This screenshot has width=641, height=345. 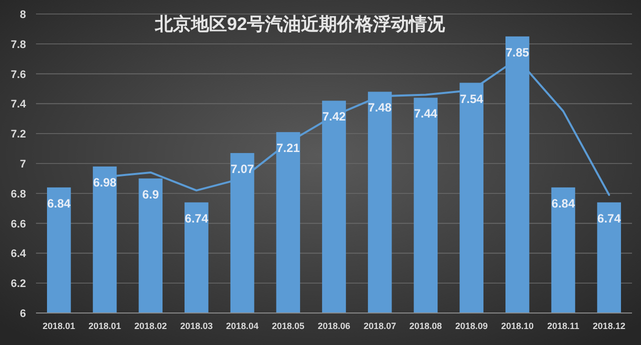 I want to click on data-label: 6.9, so click(x=151, y=194).